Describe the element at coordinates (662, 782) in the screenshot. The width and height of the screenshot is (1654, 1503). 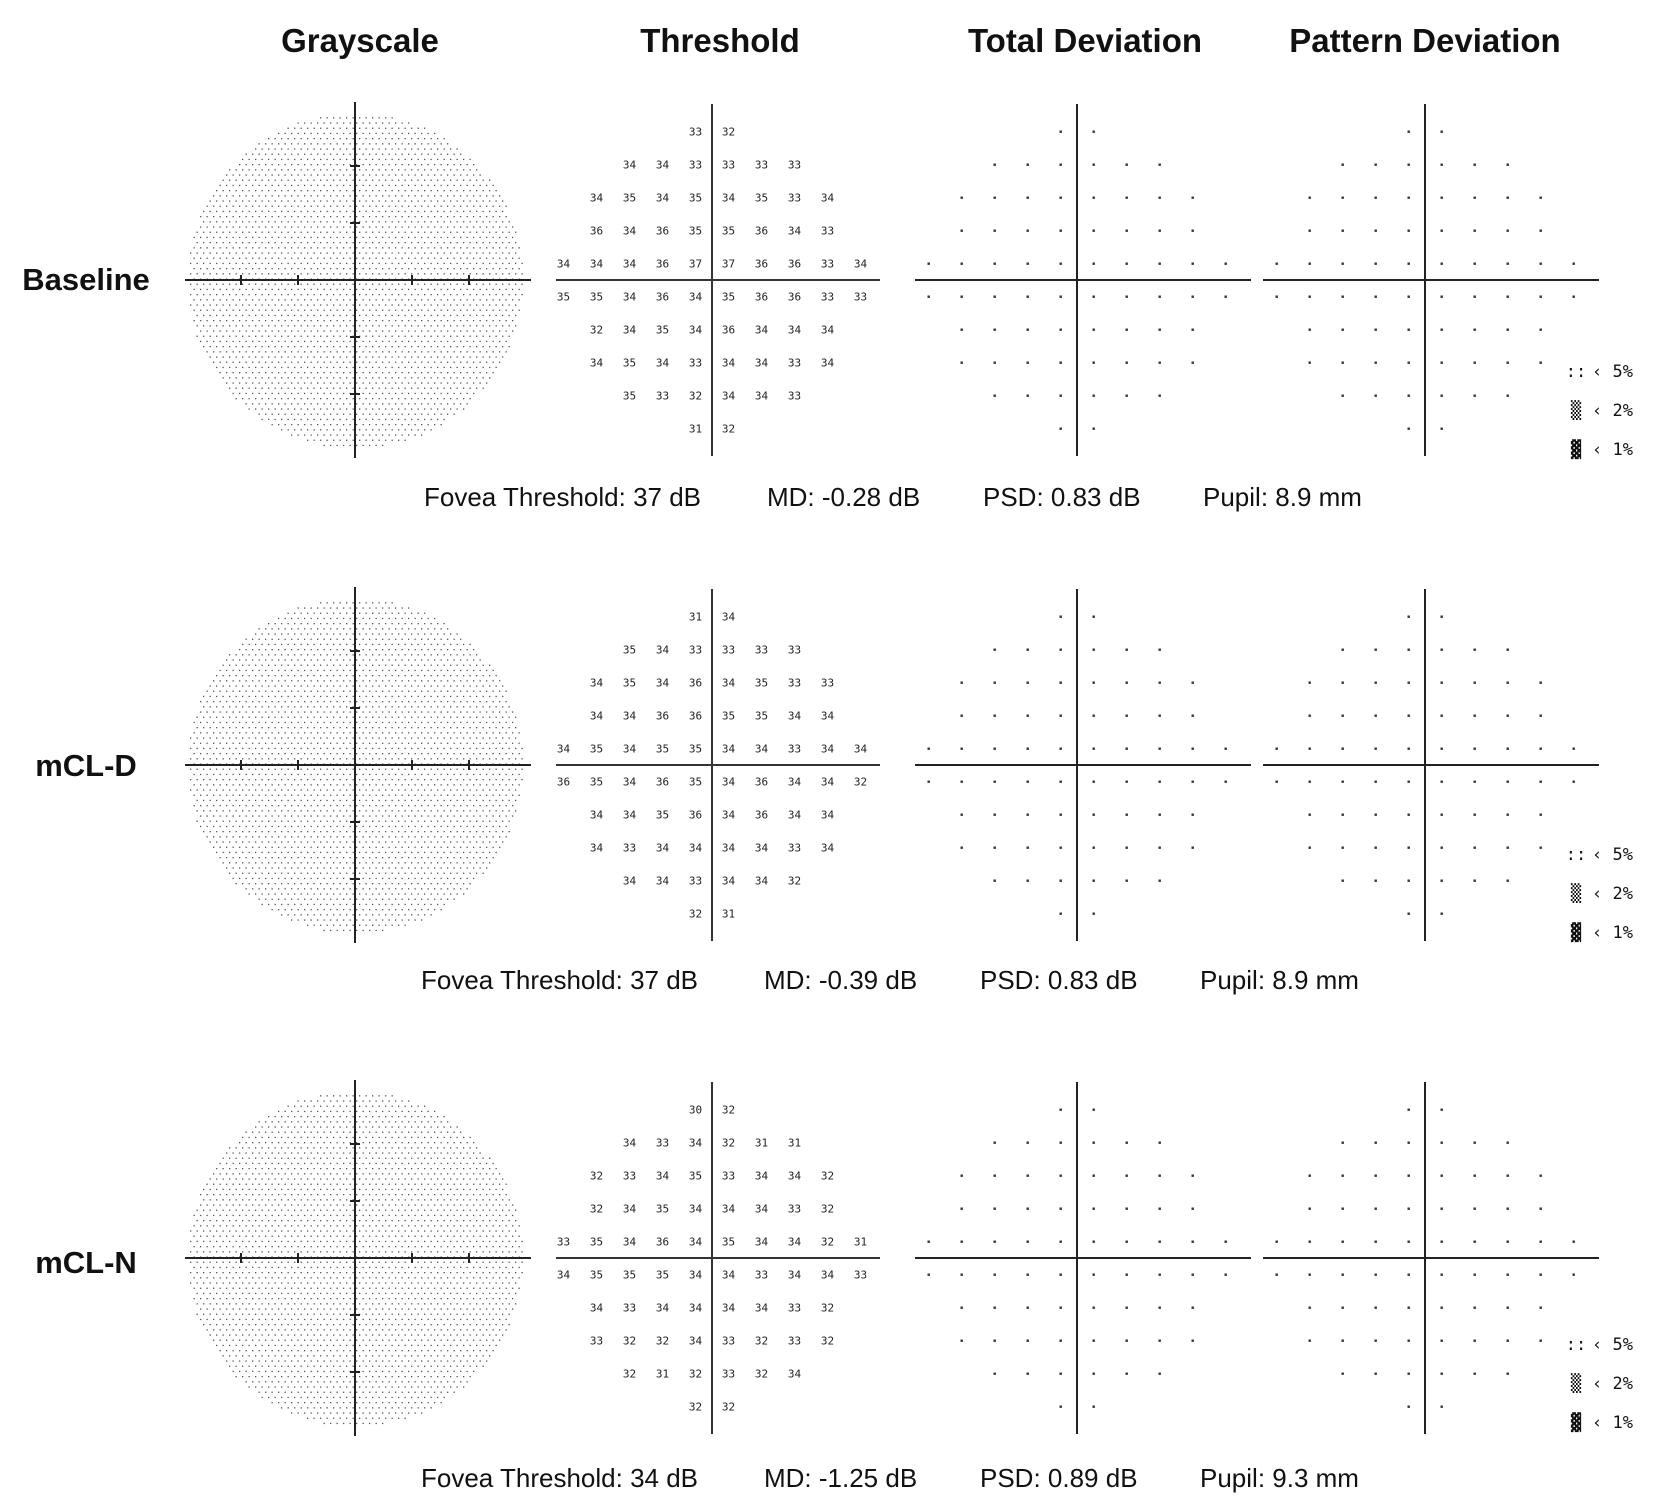
I see `threshold-value: 36` at that location.